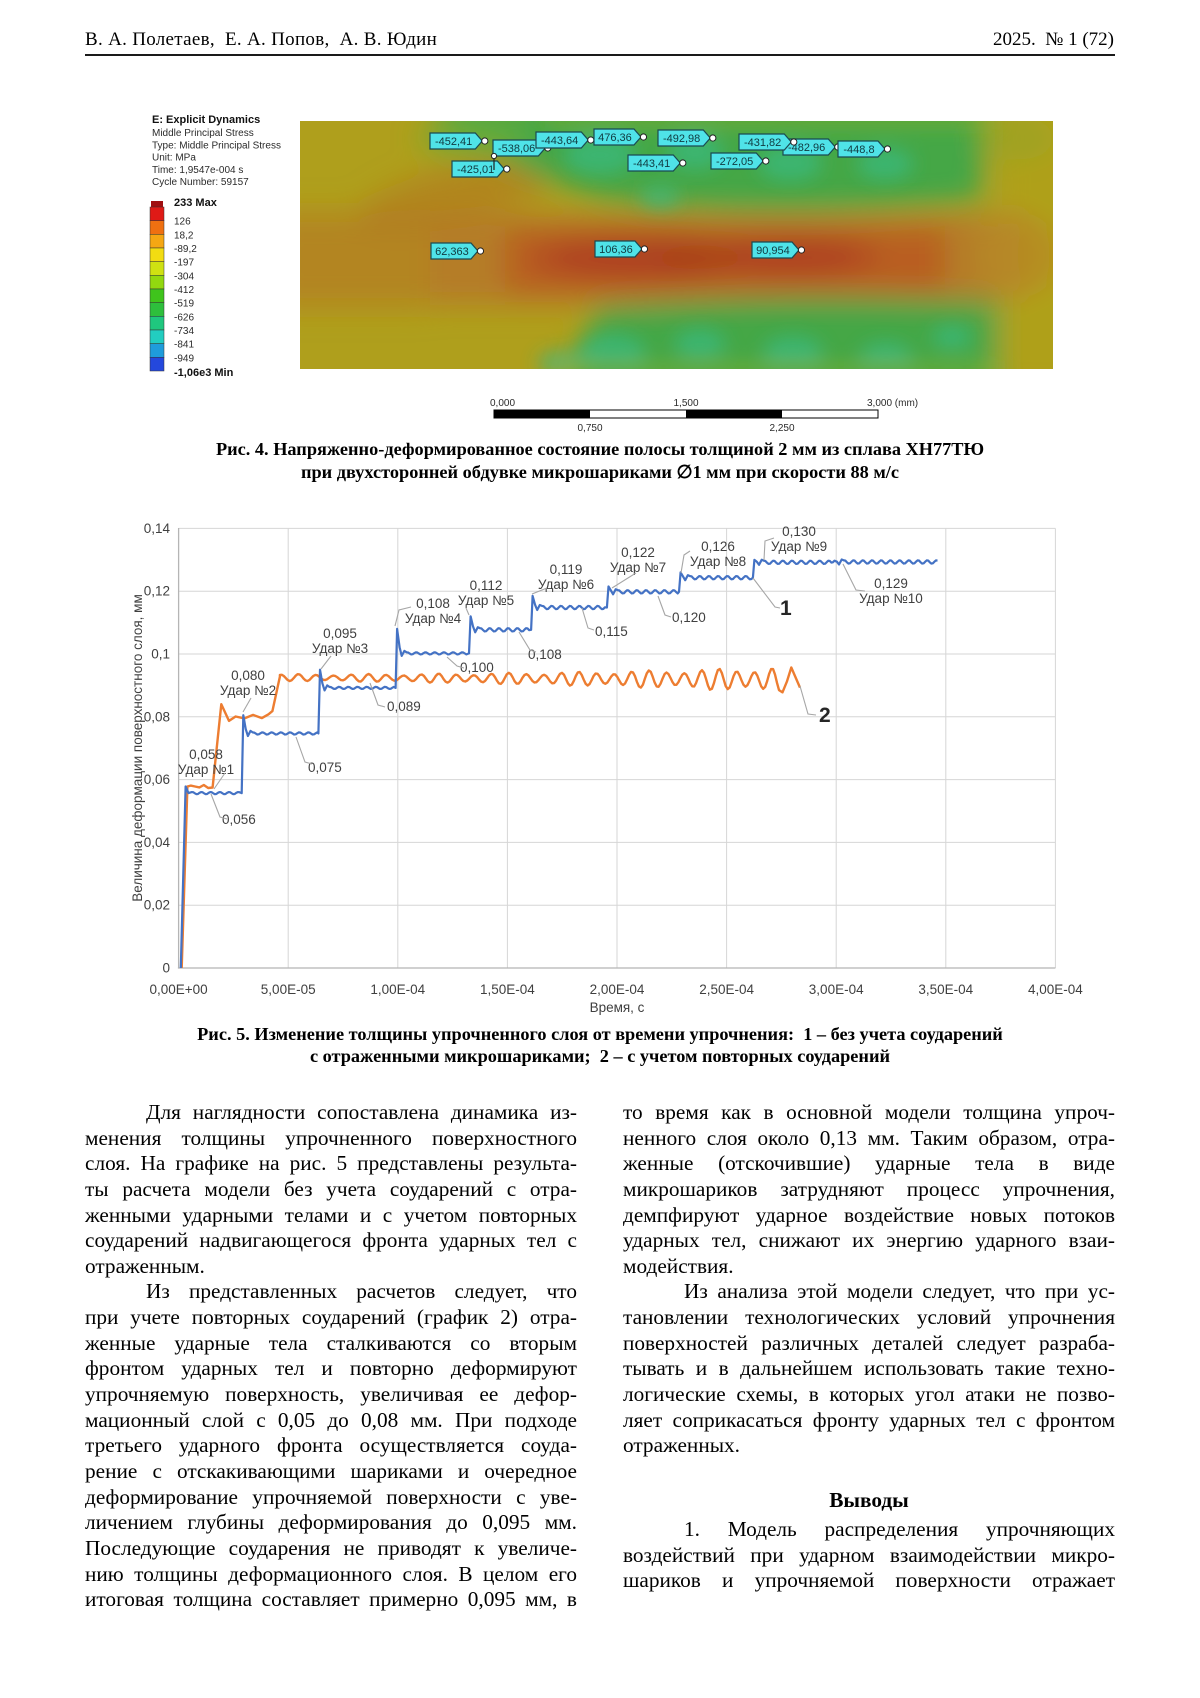 The height and width of the screenshot is (1698, 1200). I want to click on svg-text: -431,82, so click(762, 143).